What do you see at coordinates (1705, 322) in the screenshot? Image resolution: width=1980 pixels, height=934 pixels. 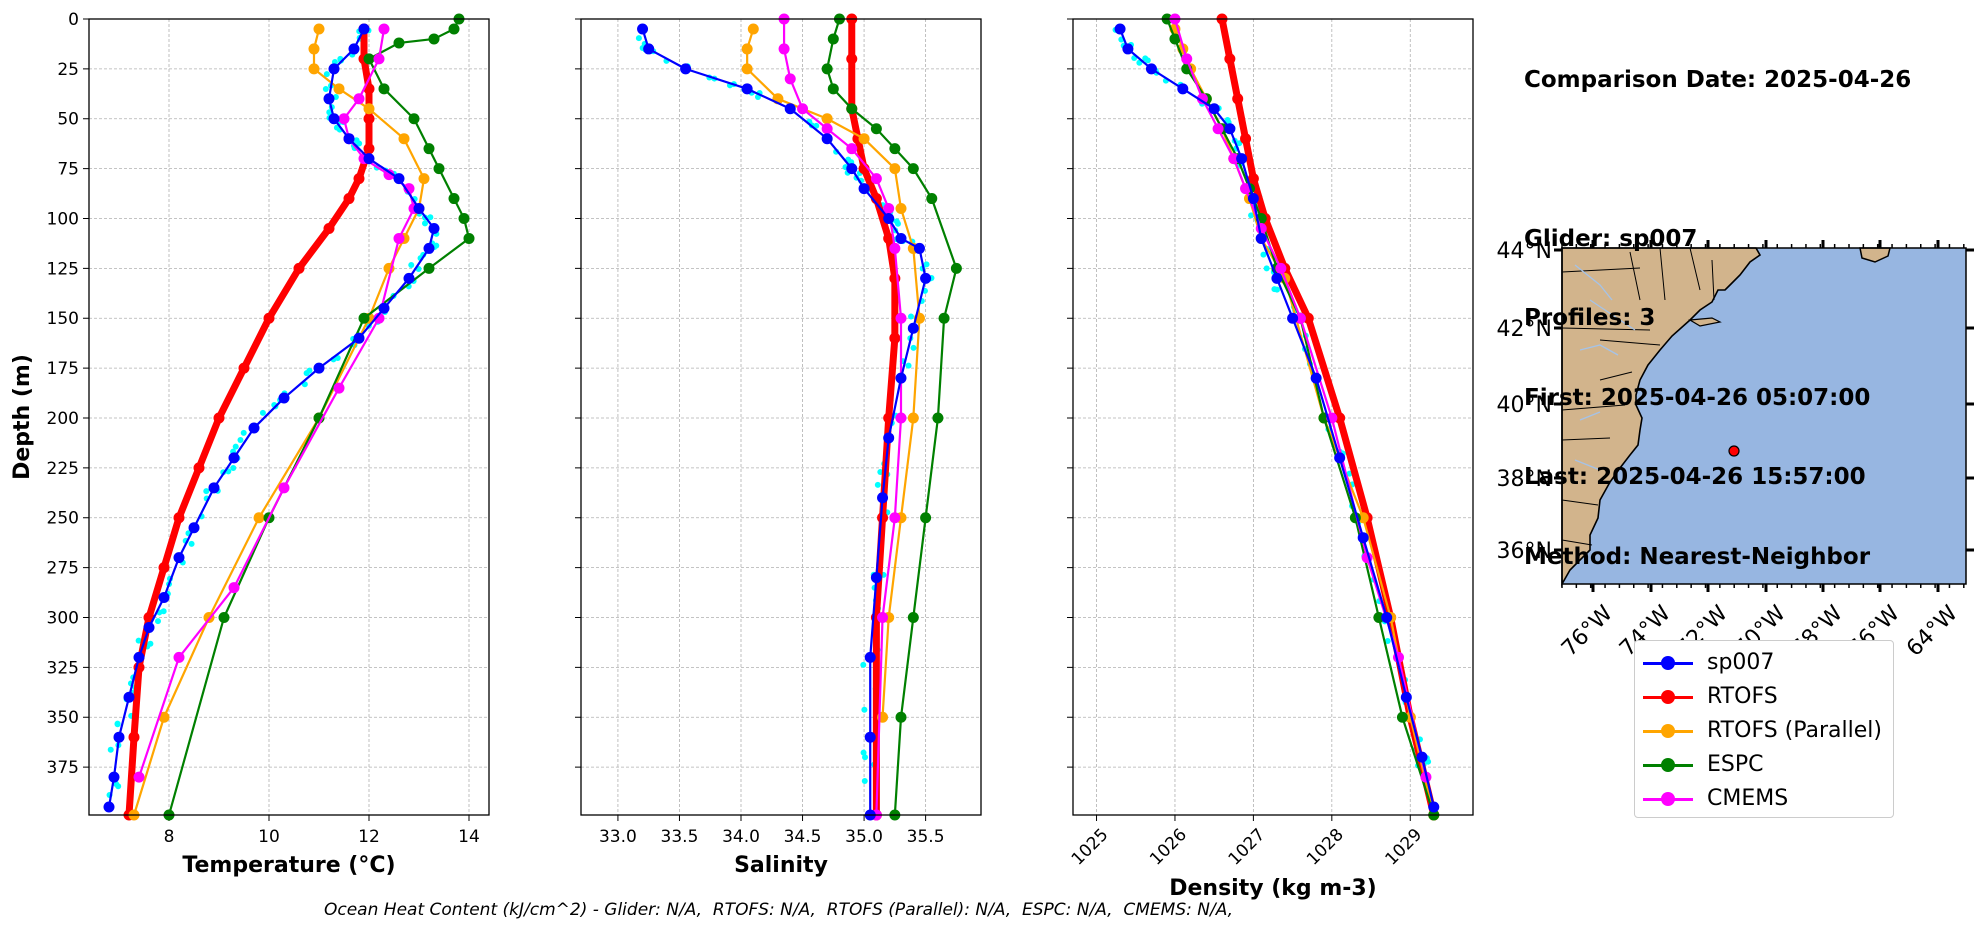 I see `map-land-longisland` at bounding box center [1705, 322].